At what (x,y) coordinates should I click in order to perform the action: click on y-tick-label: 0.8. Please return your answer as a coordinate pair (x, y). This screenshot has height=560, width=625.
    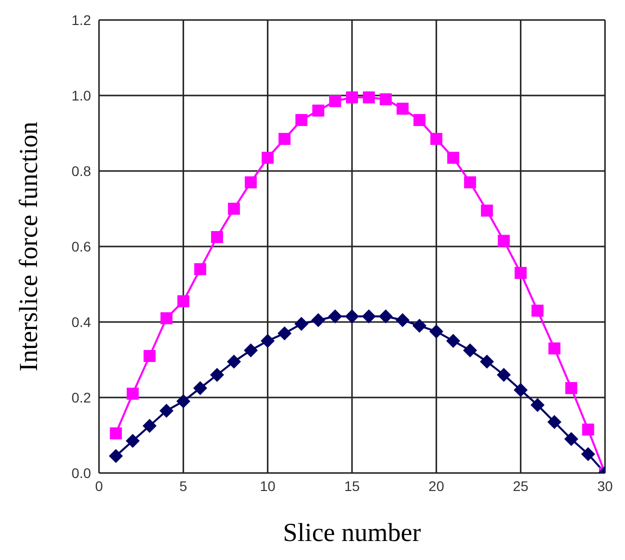
    Looking at the image, I should click on (82, 170).